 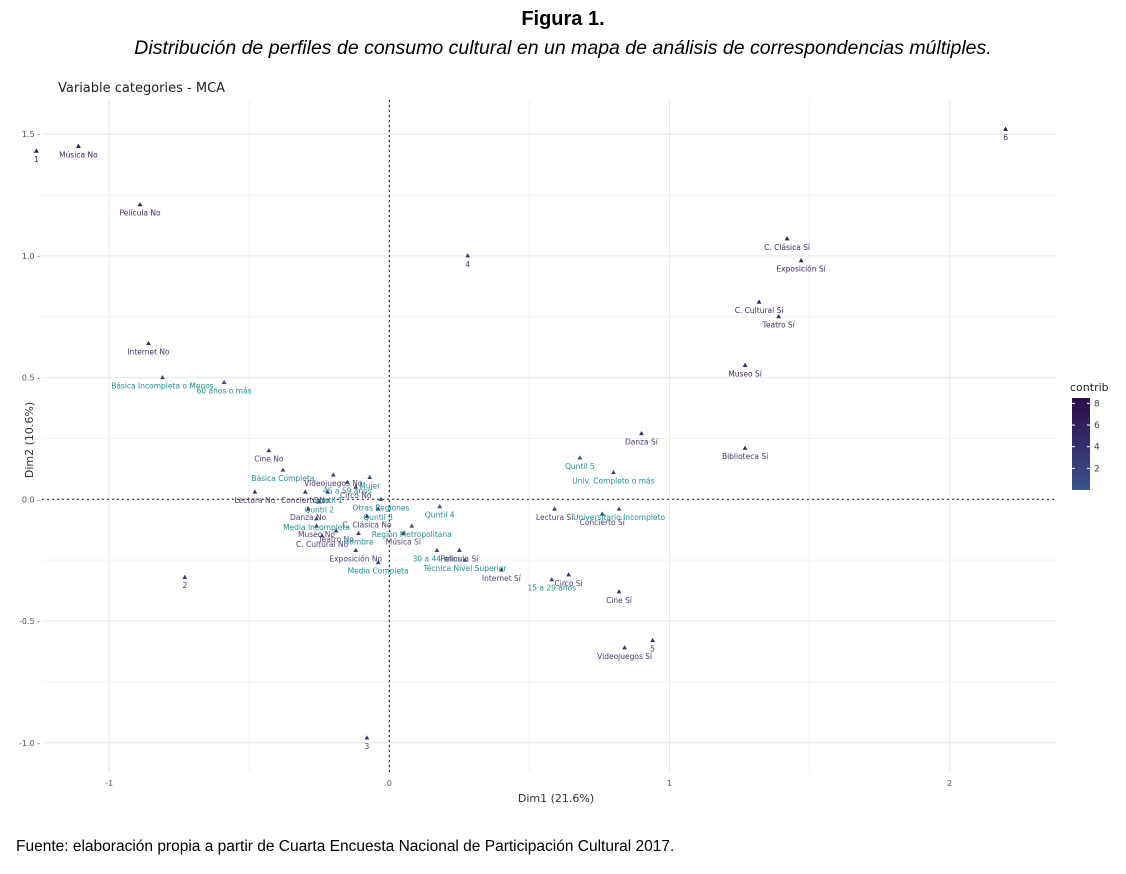 What do you see at coordinates (1089, 387) in the screenshot?
I see `legend-title: contrib` at bounding box center [1089, 387].